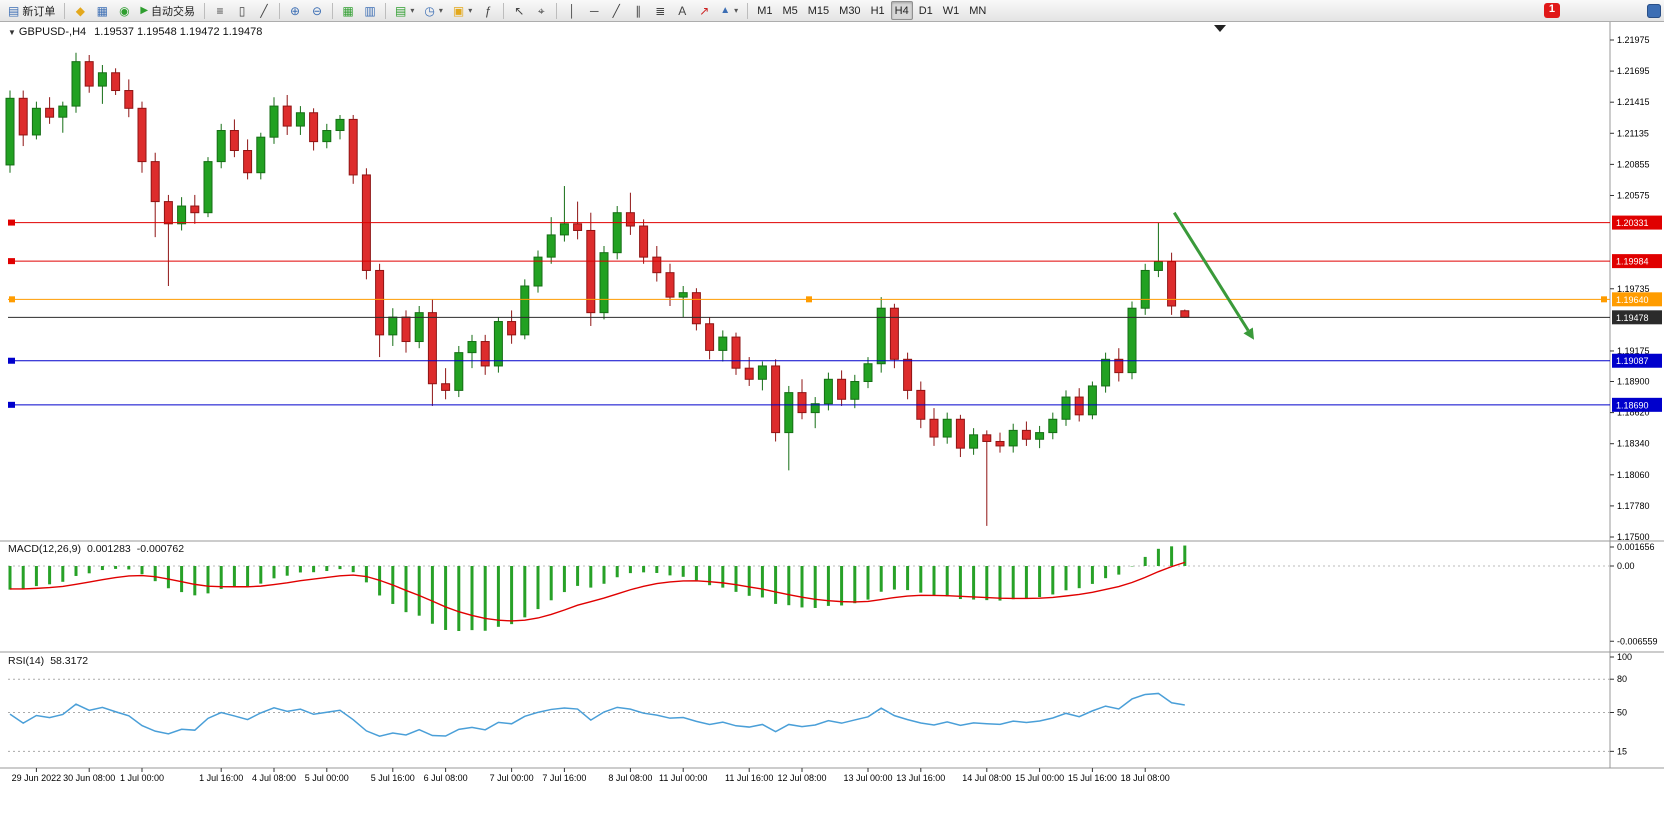  I want to click on cursor-icon: ↖, so click(519, 10).